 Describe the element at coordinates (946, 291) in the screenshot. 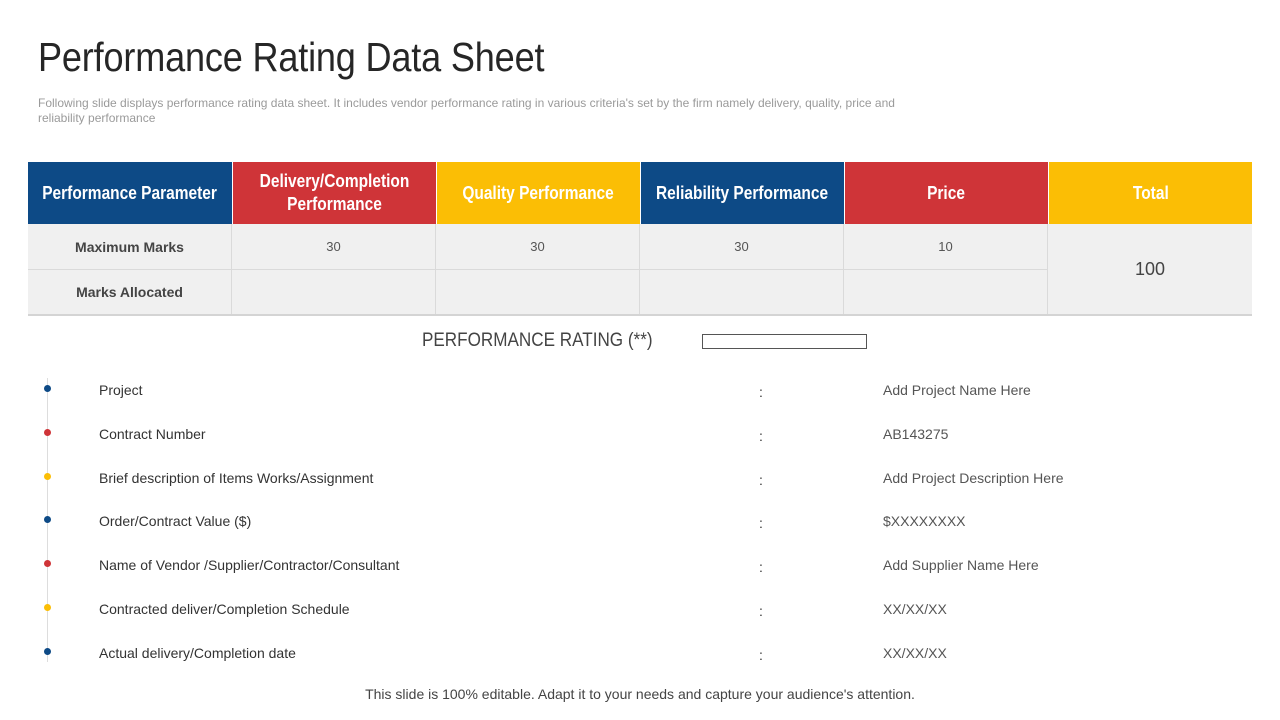

I see `cell-allocated-price` at that location.